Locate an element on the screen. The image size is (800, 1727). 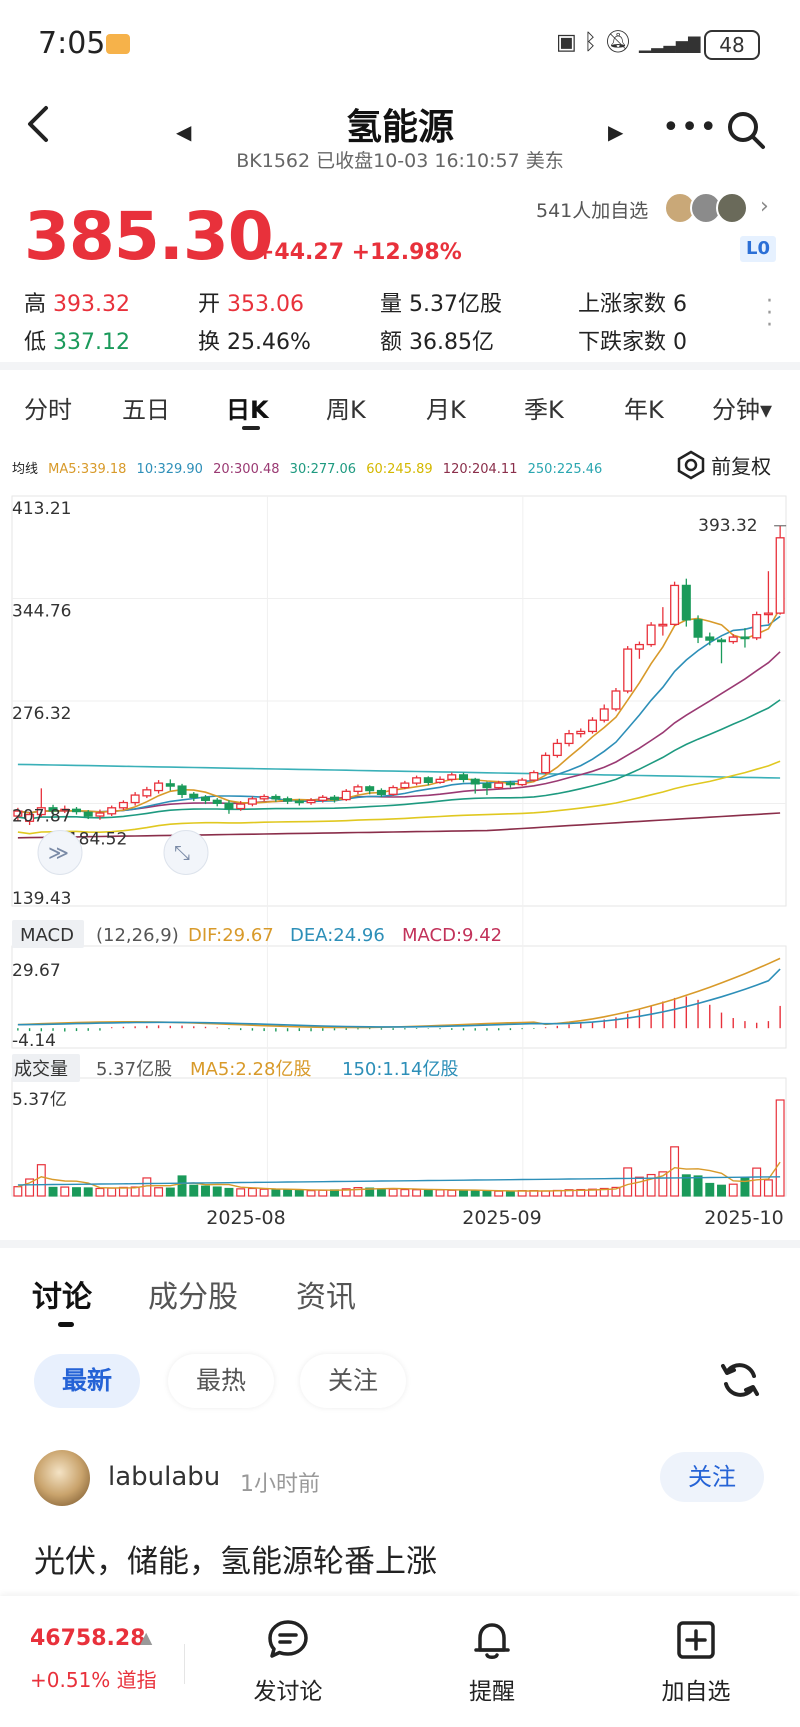
market-status: BK1562 已收盘10-03 16:10:57 美东 is located at coordinates (400, 161).